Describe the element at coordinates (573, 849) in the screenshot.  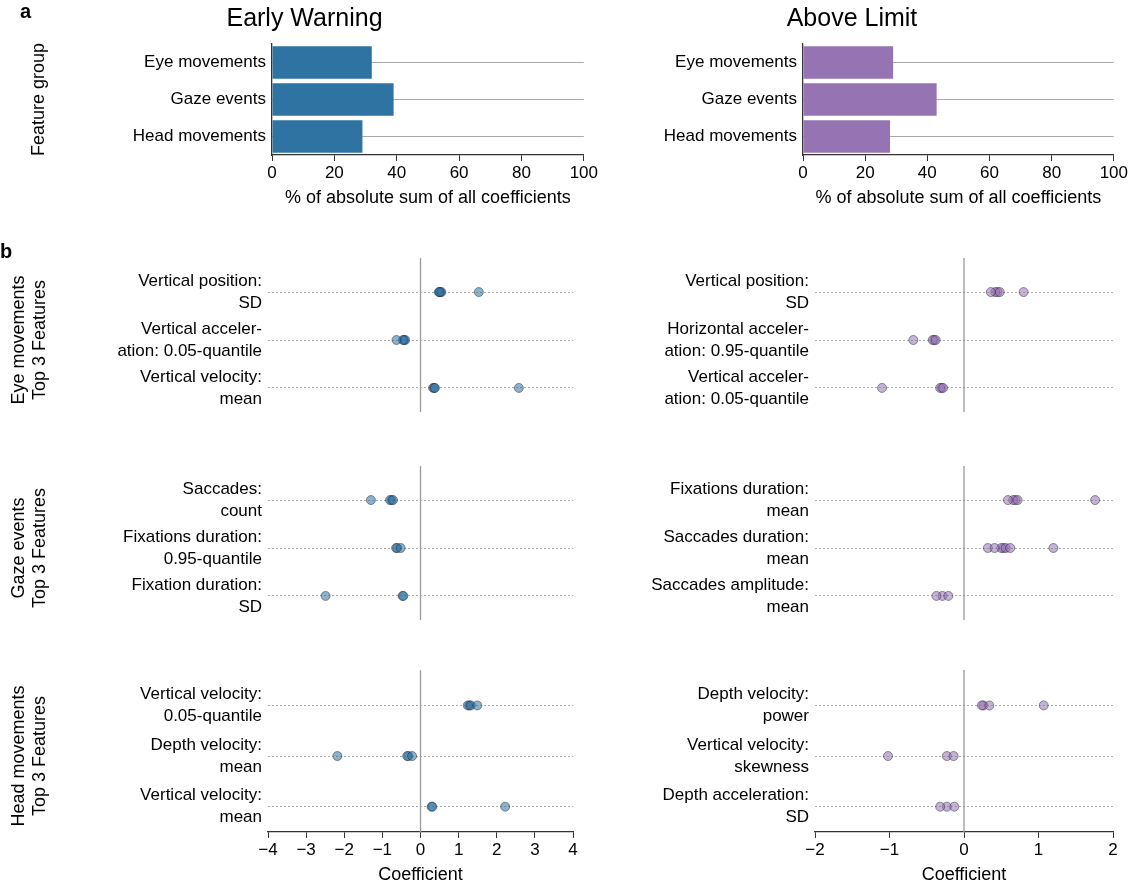
I see `x-tick-label: 4` at that location.